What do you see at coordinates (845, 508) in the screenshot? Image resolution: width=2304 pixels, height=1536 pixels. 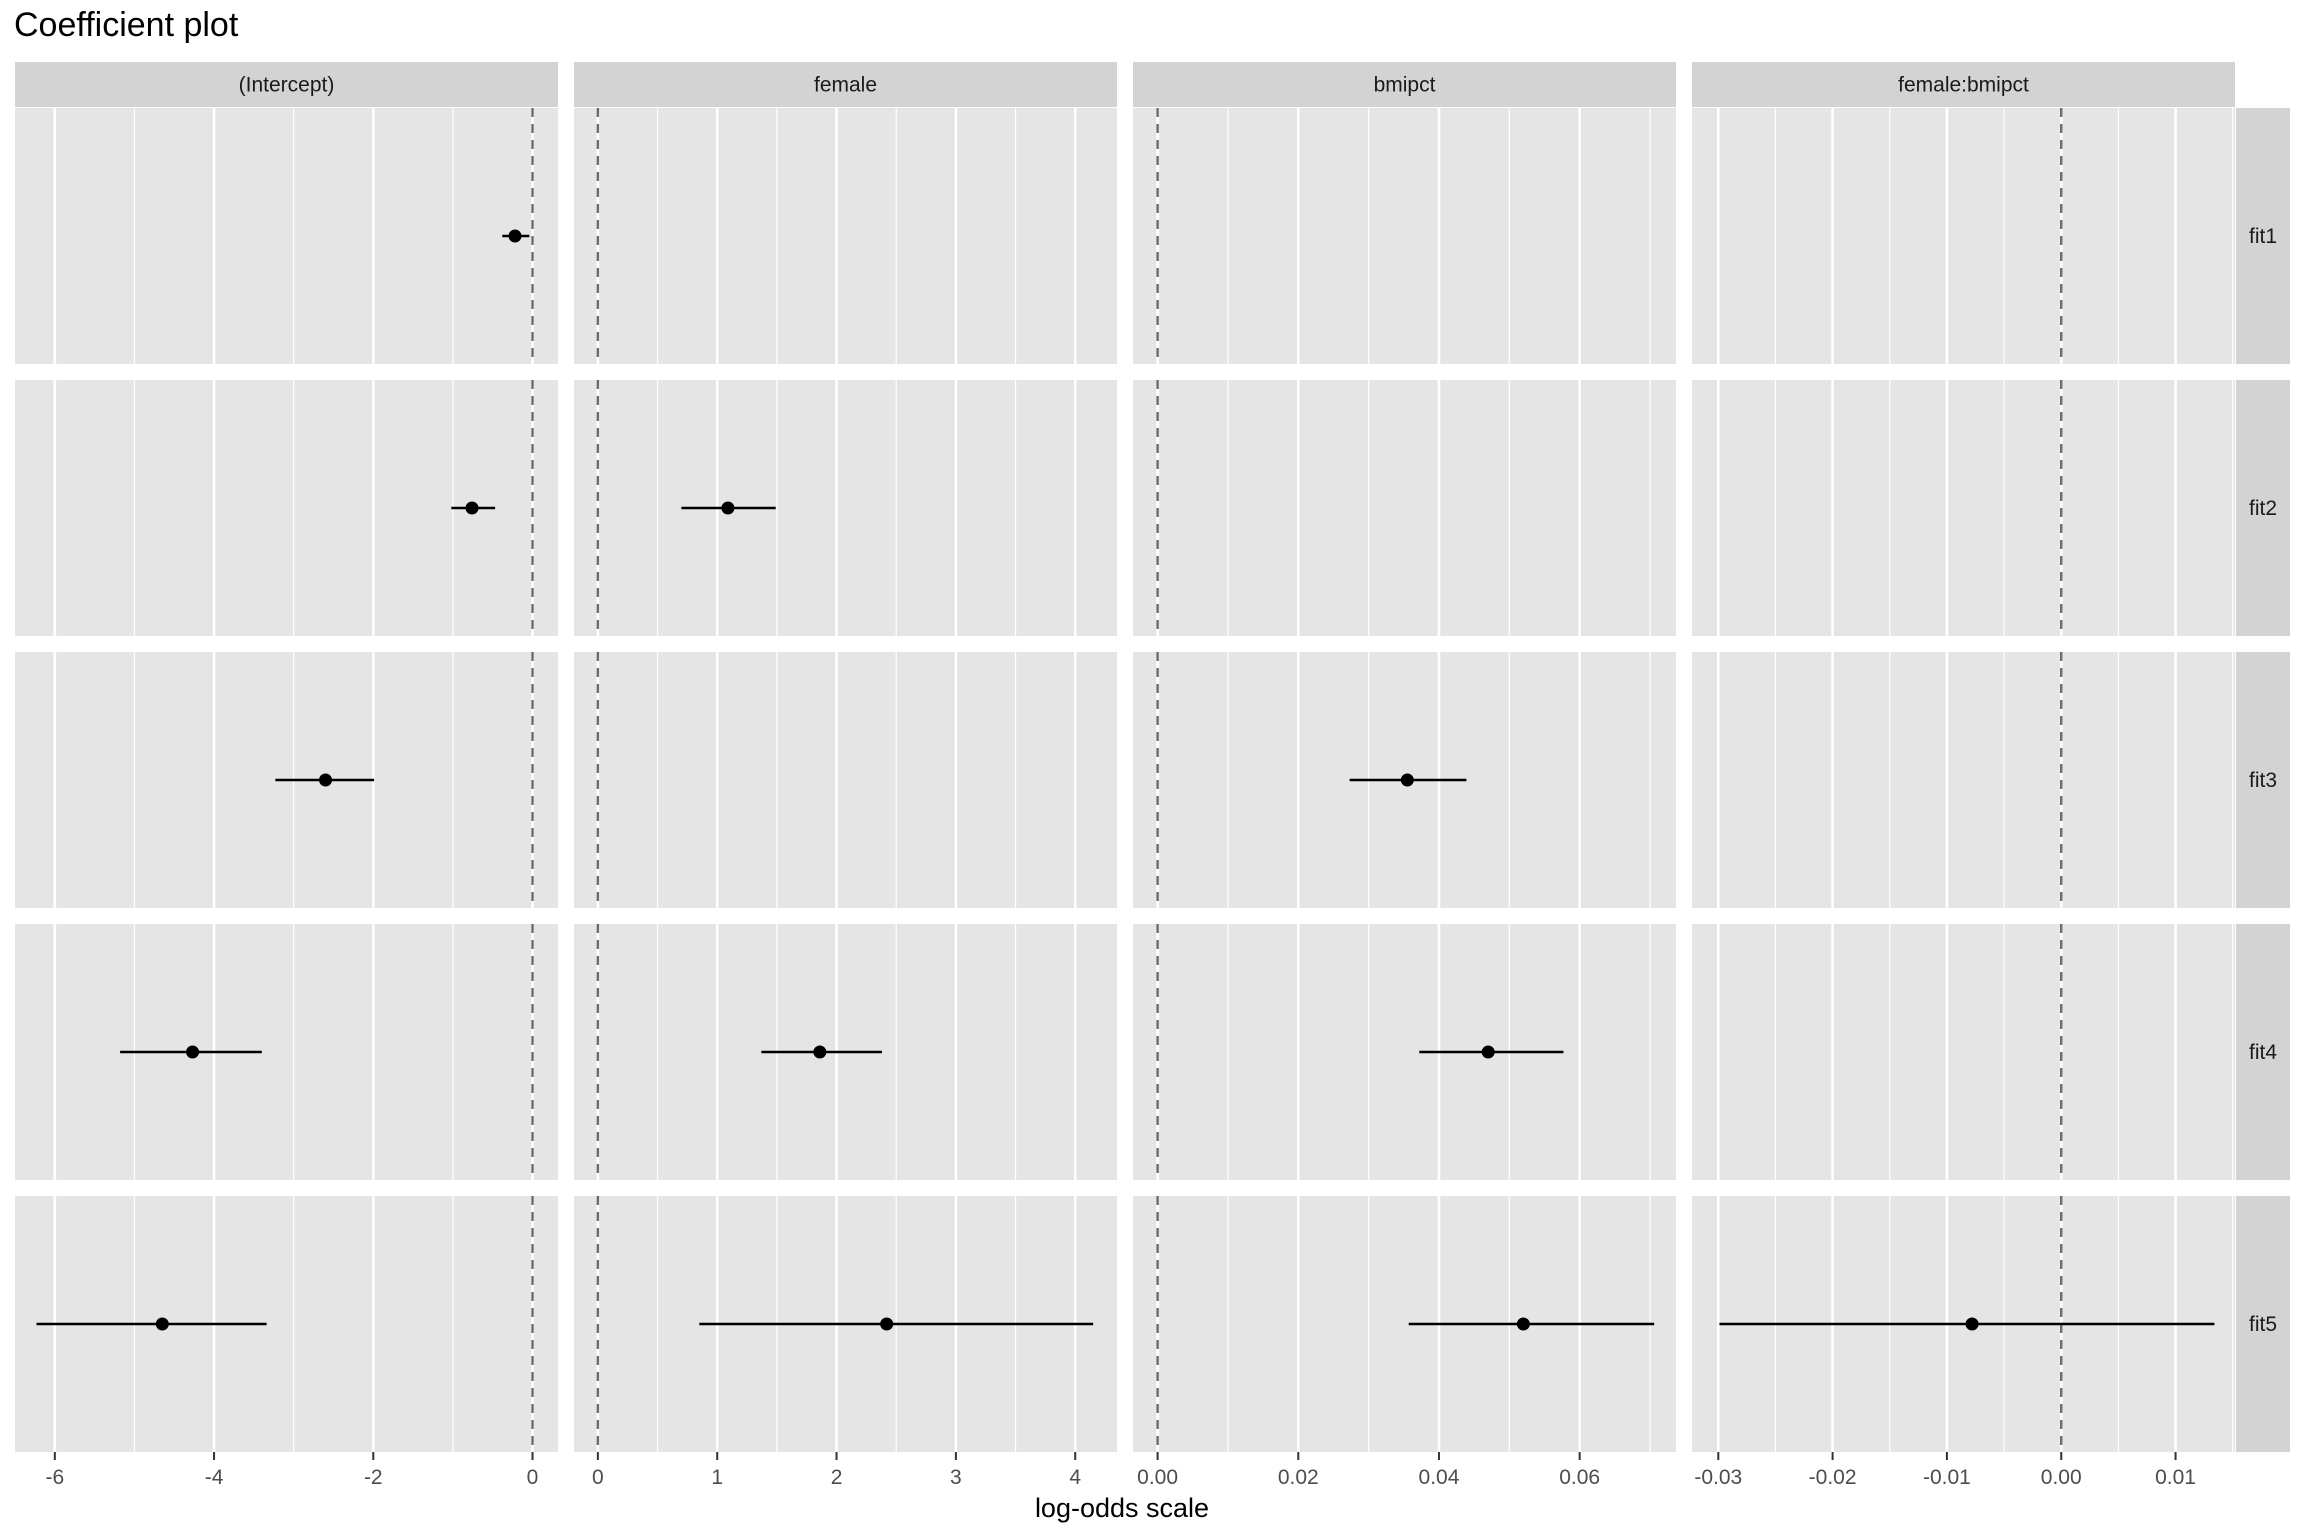 I see `panel-fit2-female` at bounding box center [845, 508].